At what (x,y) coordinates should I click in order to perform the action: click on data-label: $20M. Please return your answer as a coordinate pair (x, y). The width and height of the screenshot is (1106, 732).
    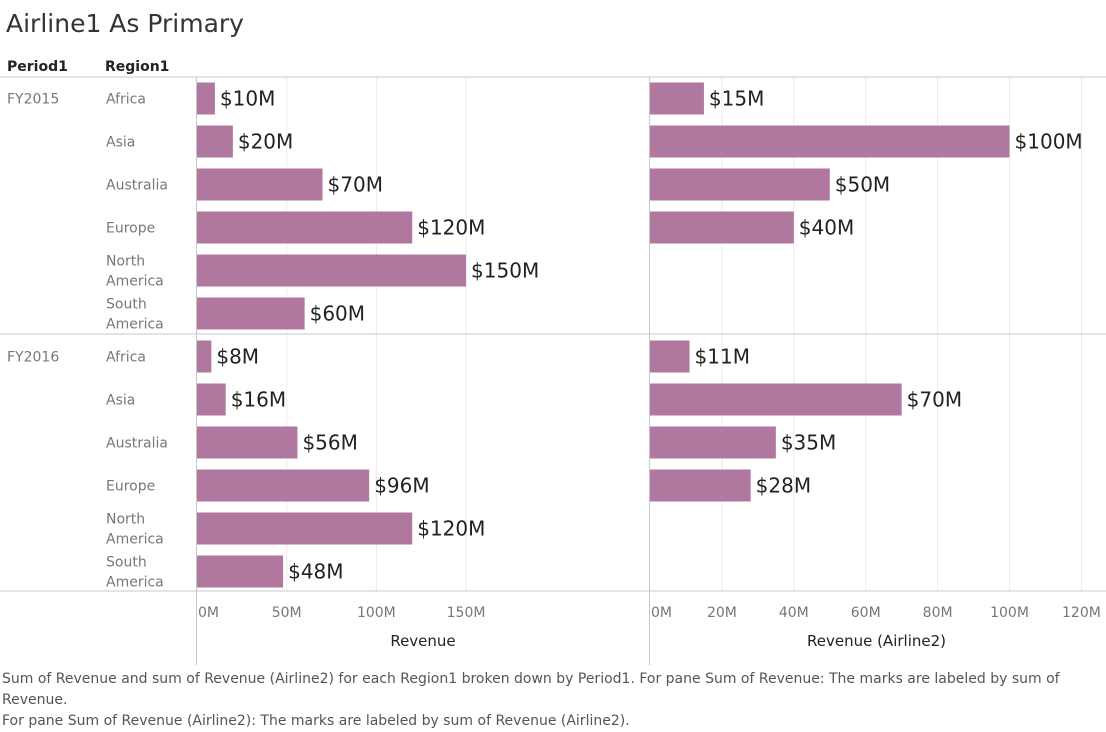
    Looking at the image, I should click on (265, 142).